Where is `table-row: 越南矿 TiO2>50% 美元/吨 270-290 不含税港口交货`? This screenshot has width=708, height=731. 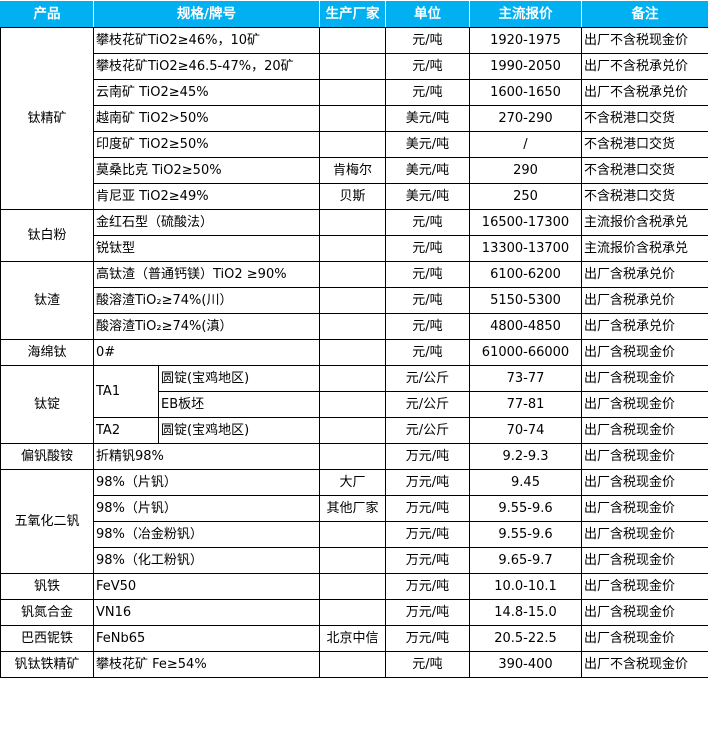
table-row: 越南矿 TiO2>50% 美元/吨 270-290 不含税港口交货 is located at coordinates (354, 118).